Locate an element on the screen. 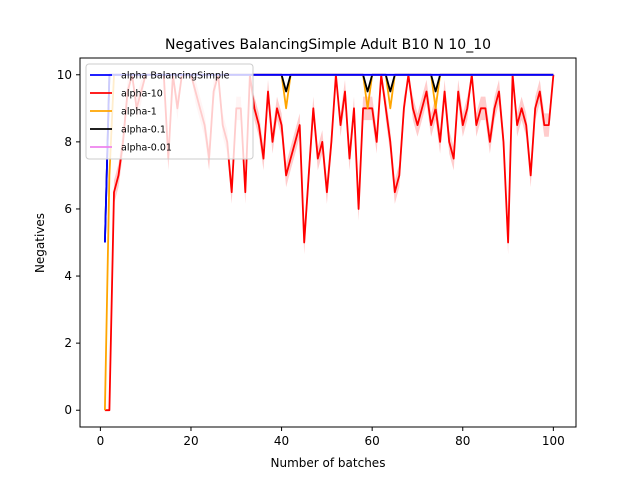 The image size is (640, 480). y-tick-label: 4 is located at coordinates (68, 276).